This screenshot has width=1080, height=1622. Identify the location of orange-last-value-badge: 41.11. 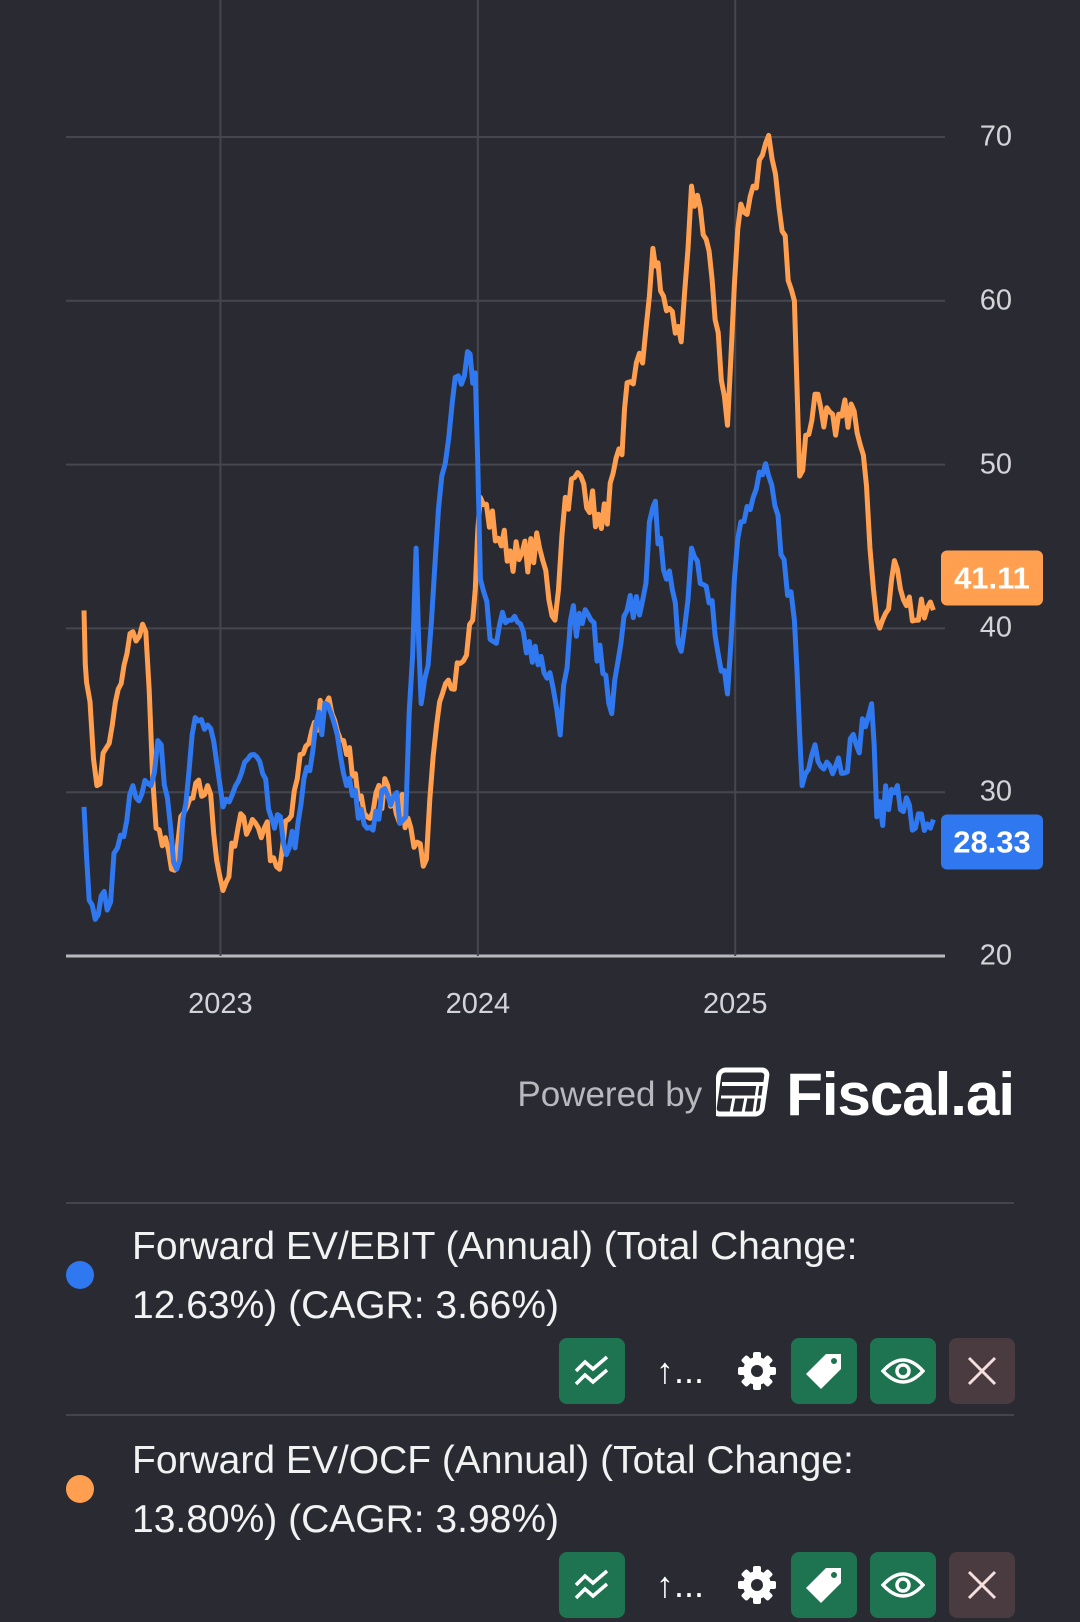
(992, 578).